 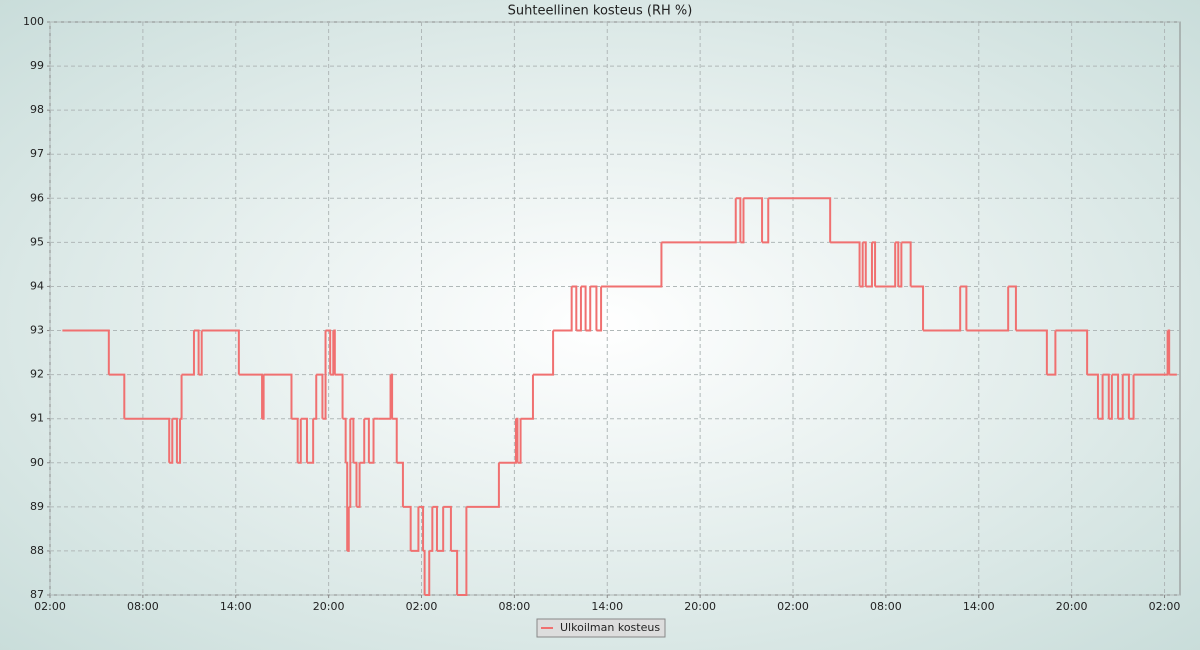 What do you see at coordinates (37, 506) in the screenshot?
I see `y-tick-label: 89` at bounding box center [37, 506].